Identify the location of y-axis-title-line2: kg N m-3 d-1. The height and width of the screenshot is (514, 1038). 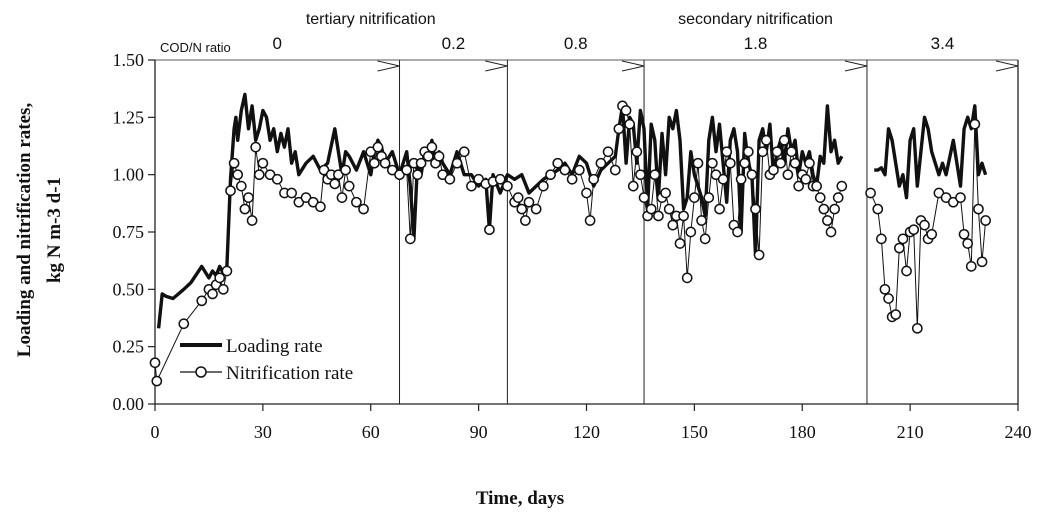
(54, 230).